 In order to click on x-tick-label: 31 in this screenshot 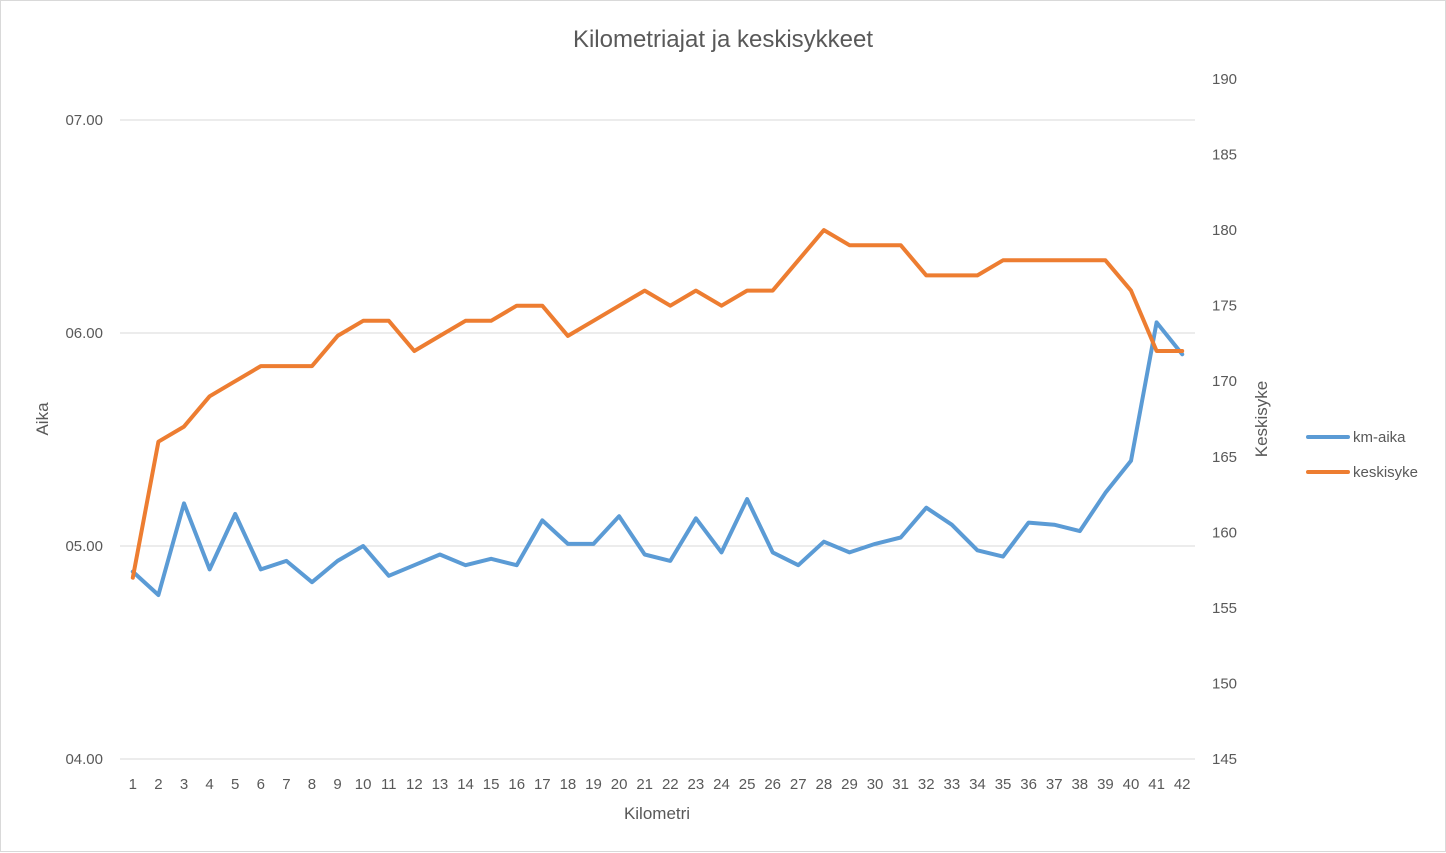, I will do `click(900, 784)`.